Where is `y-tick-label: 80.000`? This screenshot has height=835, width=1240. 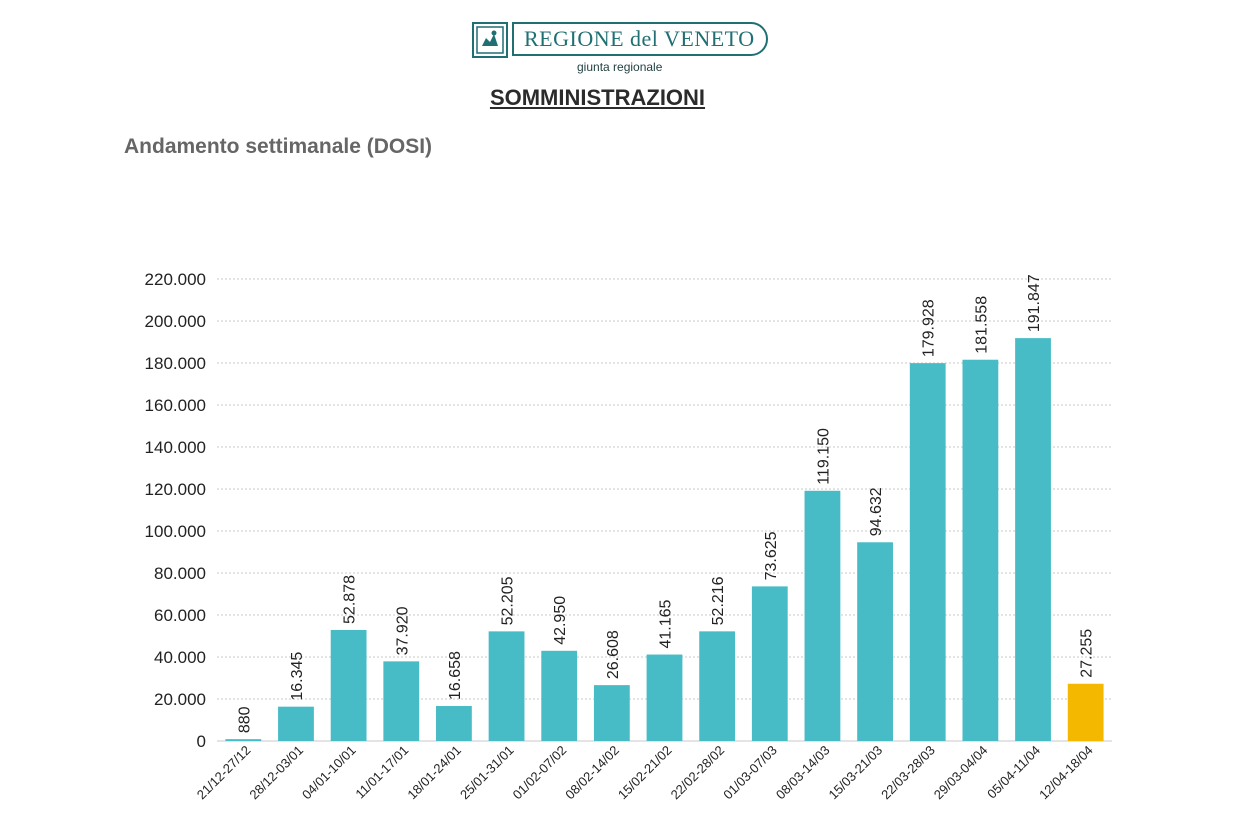
y-tick-label: 80.000 is located at coordinates (180, 573).